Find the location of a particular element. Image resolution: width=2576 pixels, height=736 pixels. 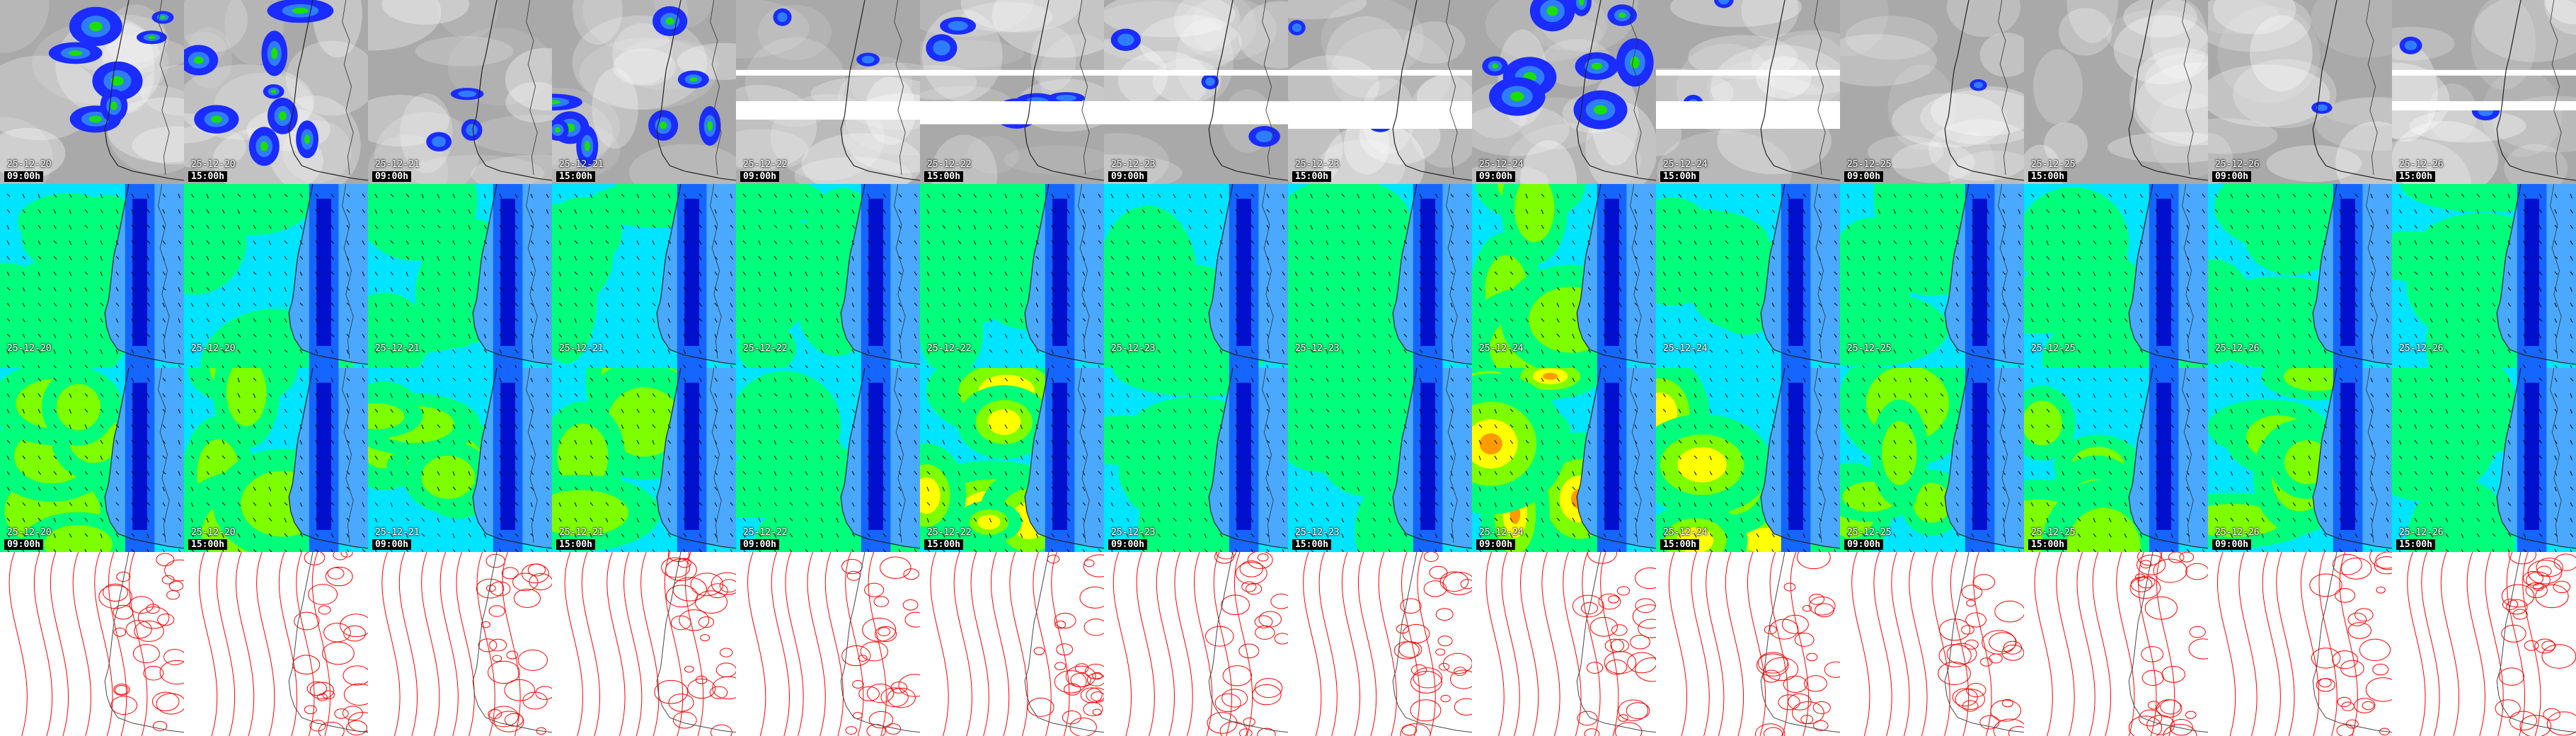

precipitation-map-panel: 25-12-23 15:00h is located at coordinates (1380, 92).